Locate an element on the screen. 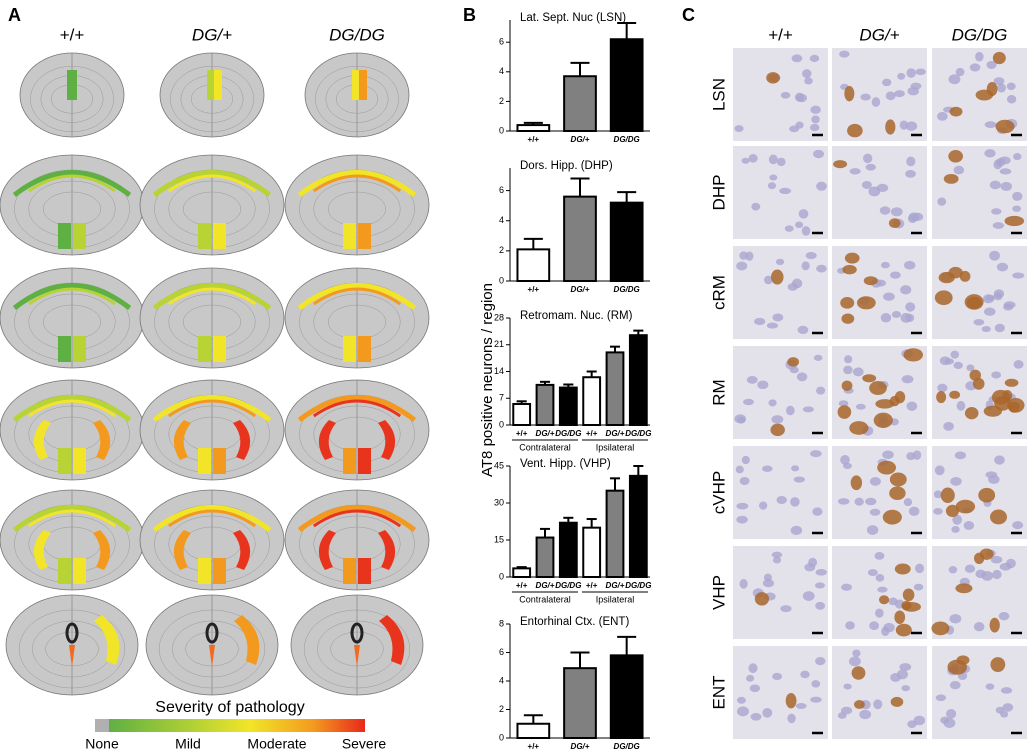 Image resolution: width=1034 pixels, height=756 pixels. panel-label: C is located at coordinates (688, 15).